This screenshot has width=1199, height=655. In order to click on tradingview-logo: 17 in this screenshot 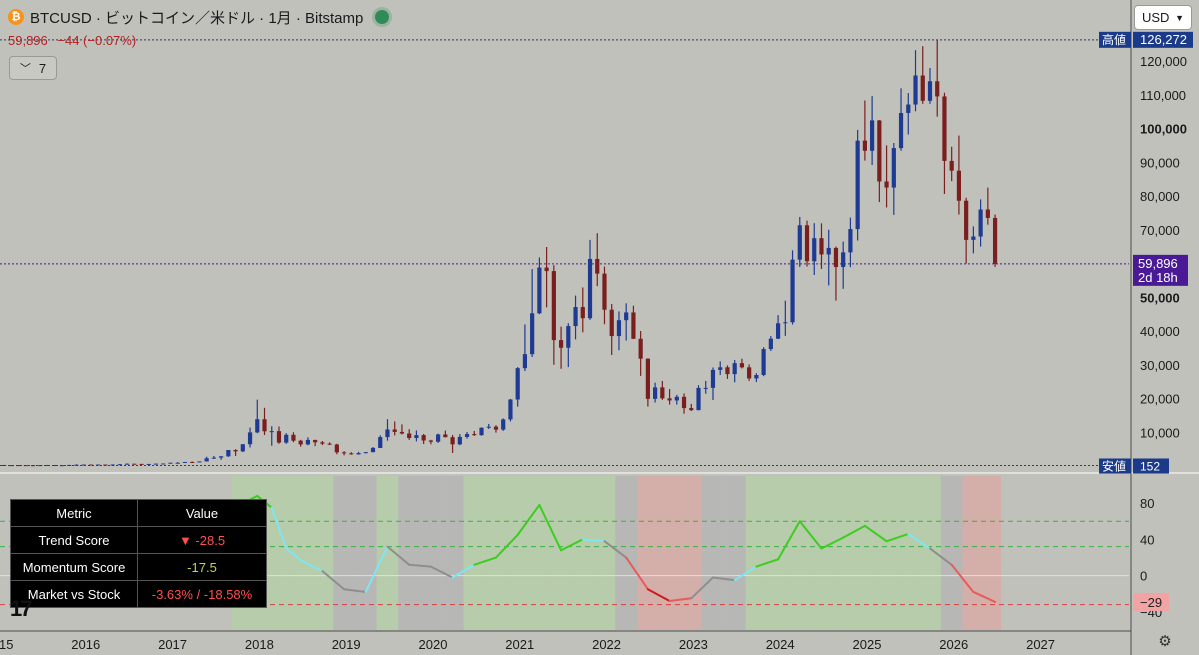, I will do `click(21, 608)`.